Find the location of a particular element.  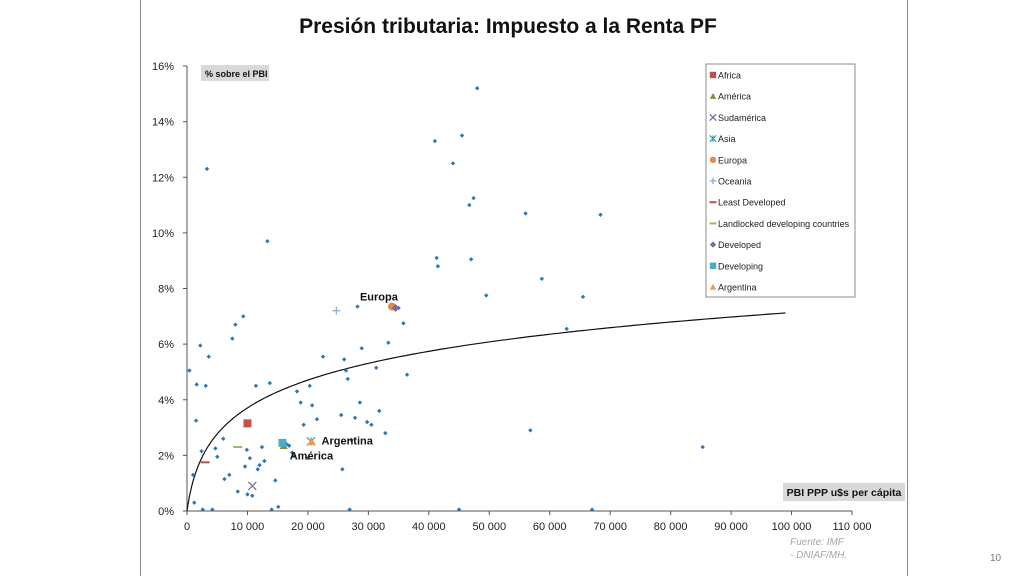

y-tick-label: 14% is located at coordinates (163, 123).